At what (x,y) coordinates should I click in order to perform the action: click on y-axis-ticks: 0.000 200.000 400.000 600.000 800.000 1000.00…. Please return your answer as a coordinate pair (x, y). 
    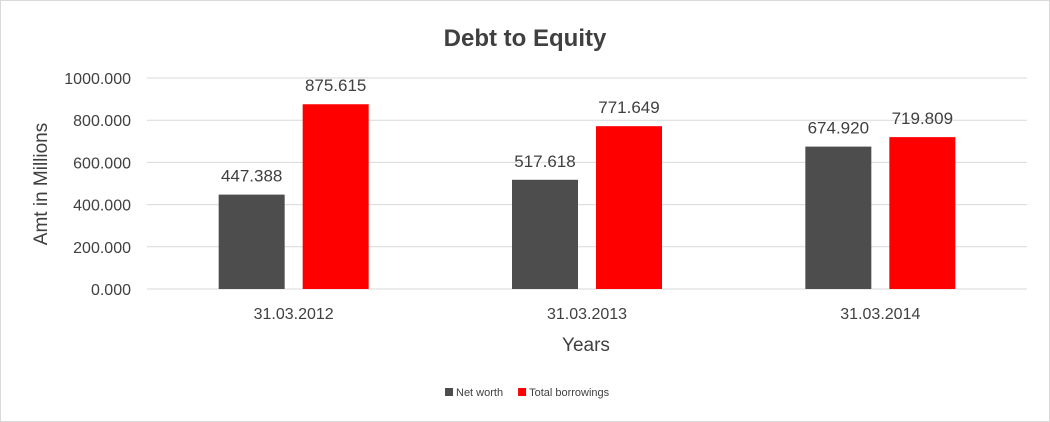
    Looking at the image, I should click on (97, 185).